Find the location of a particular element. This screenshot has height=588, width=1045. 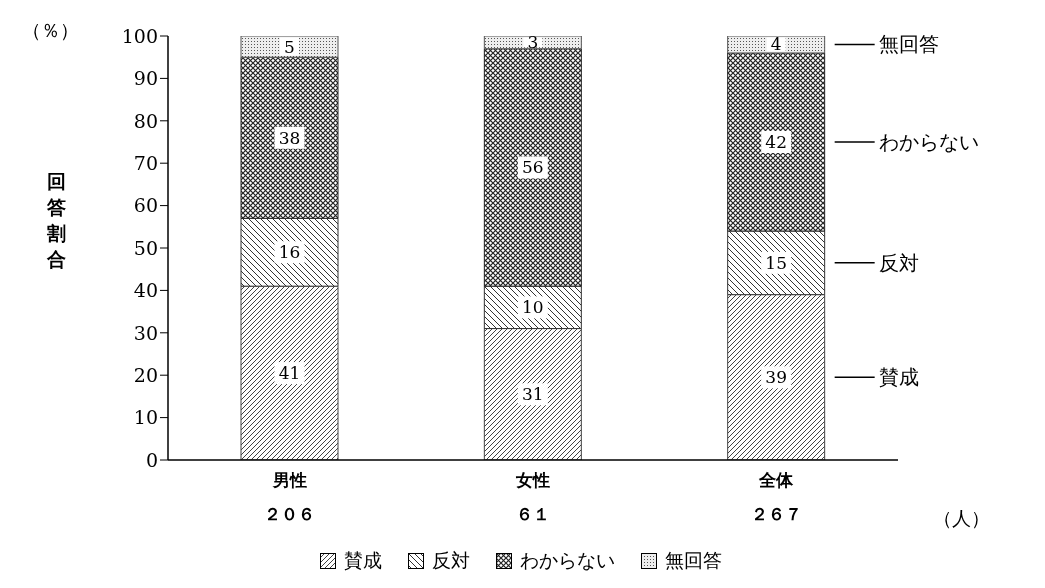

data-label: 31 is located at coordinates (533, 394).